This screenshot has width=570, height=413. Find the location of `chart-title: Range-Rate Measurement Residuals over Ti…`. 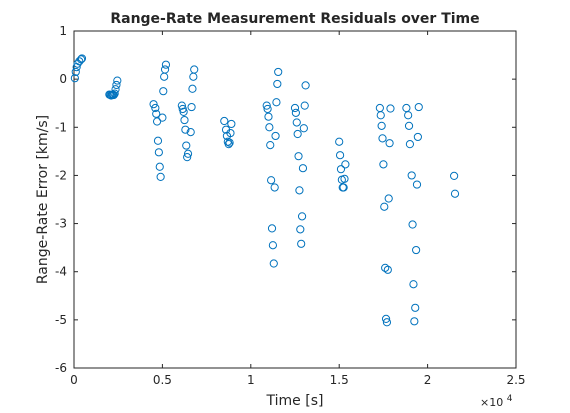

chart-title: Range-Rate Measurement Residuals over Ti… is located at coordinates (294, 19).